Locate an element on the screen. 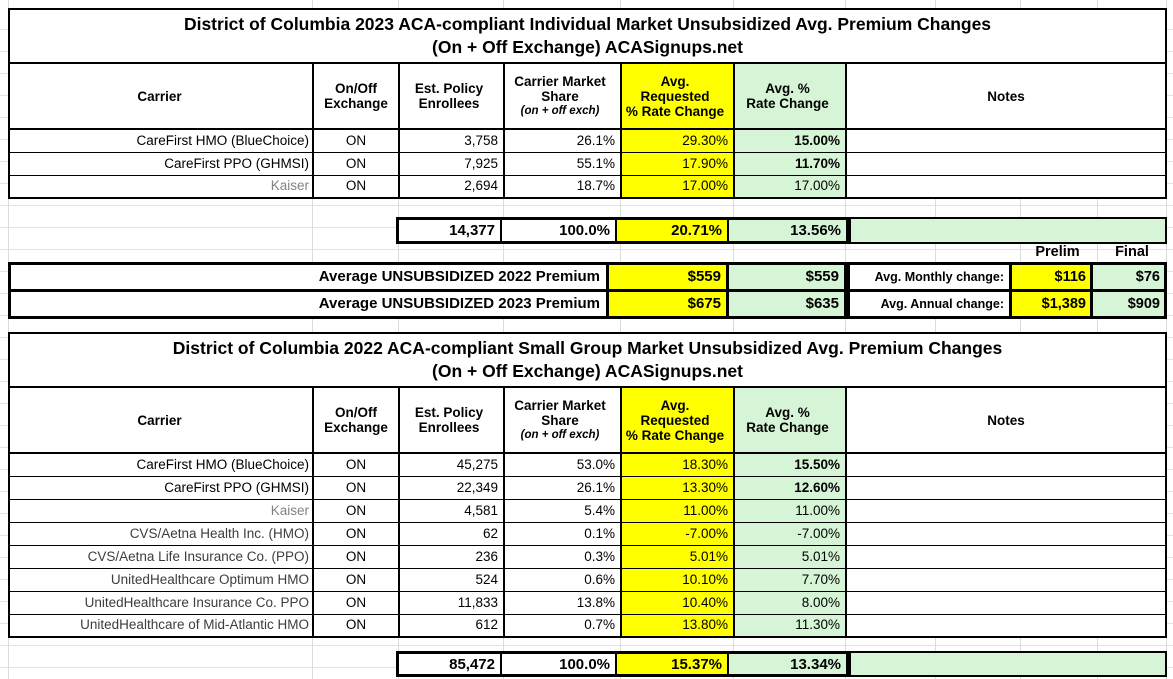  cell-enrollees: 11,833 is located at coordinates (452, 603).